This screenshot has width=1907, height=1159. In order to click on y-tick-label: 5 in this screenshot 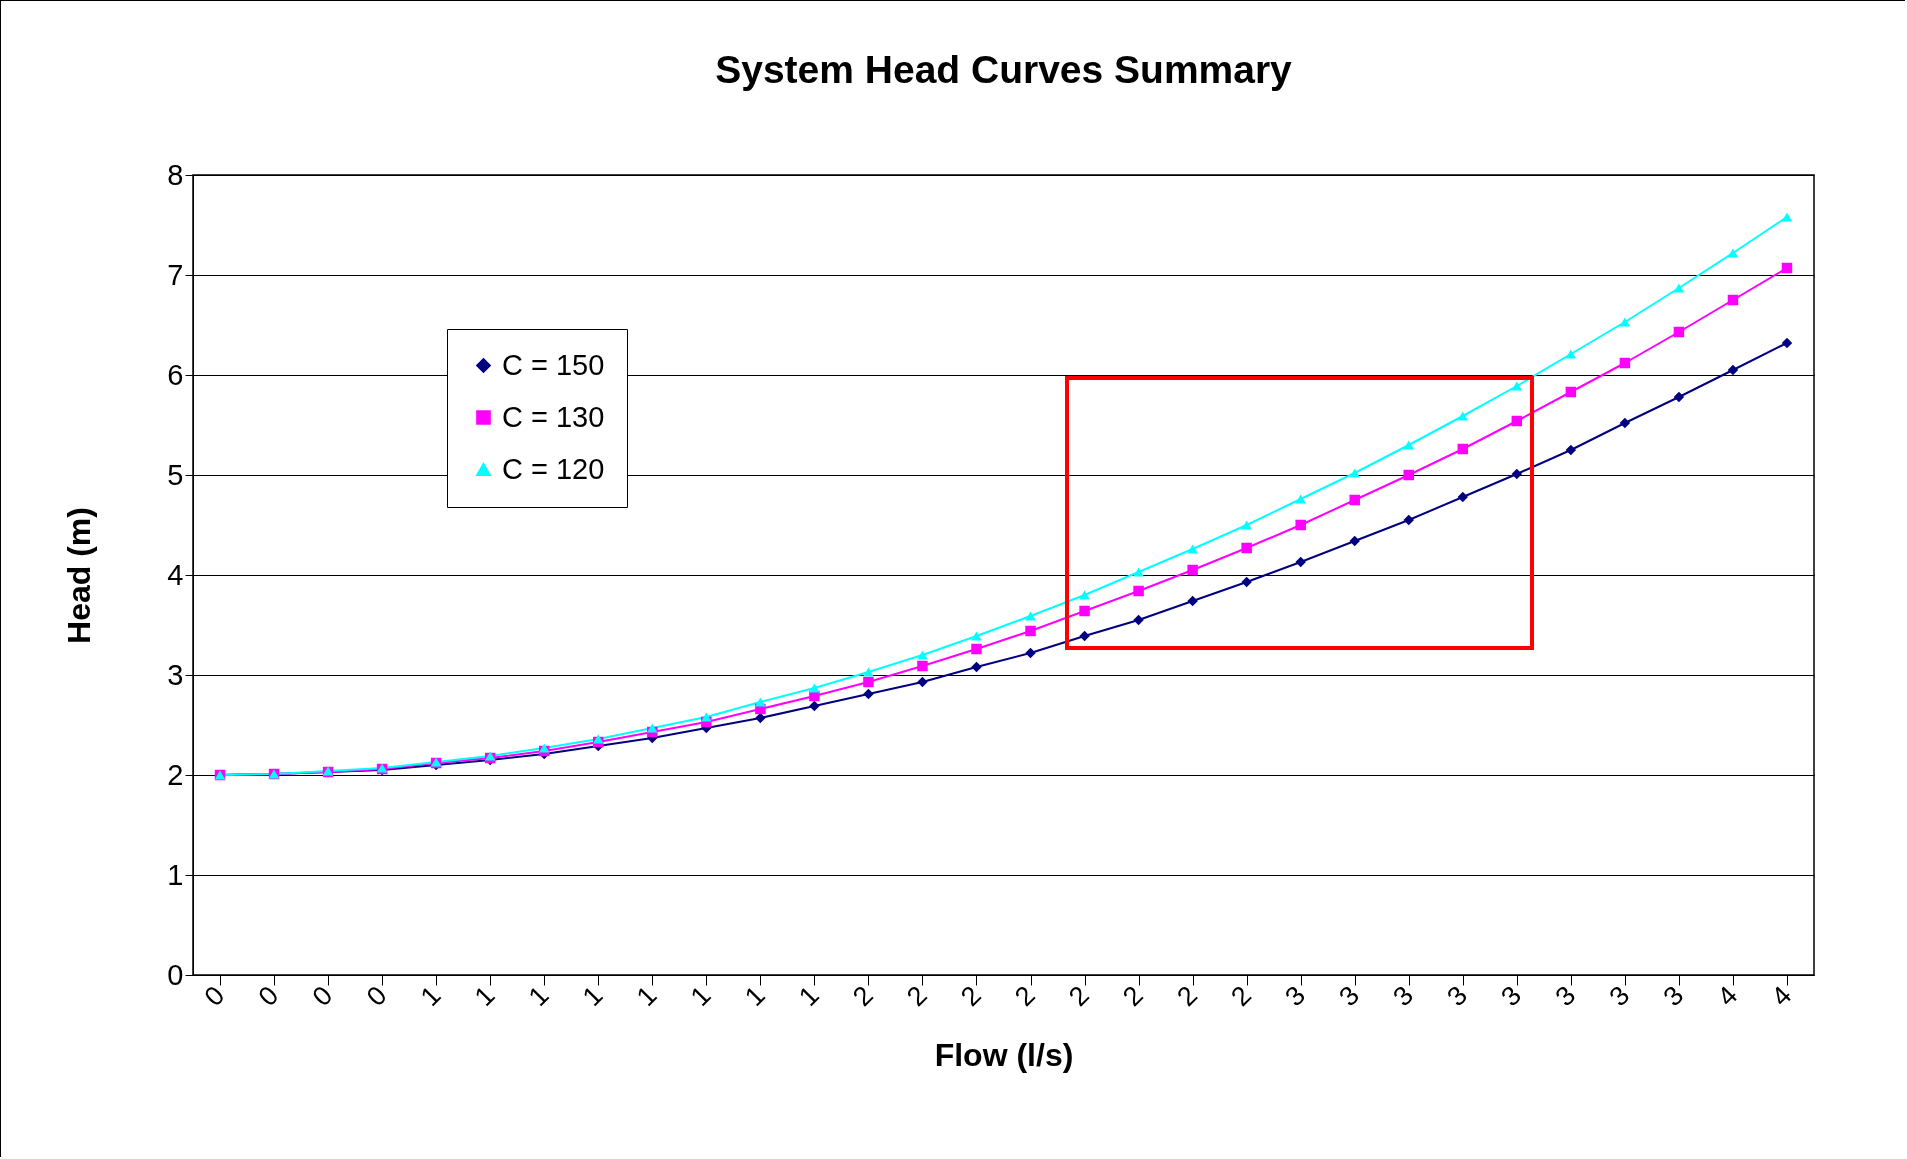, I will do `click(175, 474)`.